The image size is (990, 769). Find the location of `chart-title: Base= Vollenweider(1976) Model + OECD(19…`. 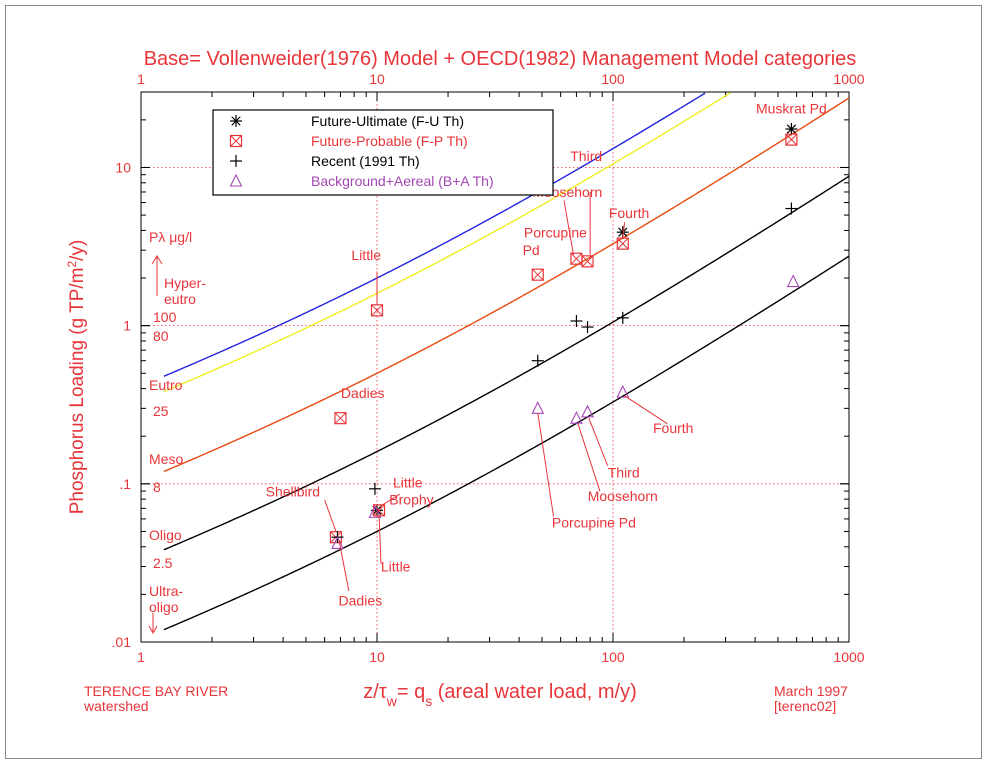

chart-title: Base= Vollenweider(1976) Model + OECD(19… is located at coordinates (500, 59).